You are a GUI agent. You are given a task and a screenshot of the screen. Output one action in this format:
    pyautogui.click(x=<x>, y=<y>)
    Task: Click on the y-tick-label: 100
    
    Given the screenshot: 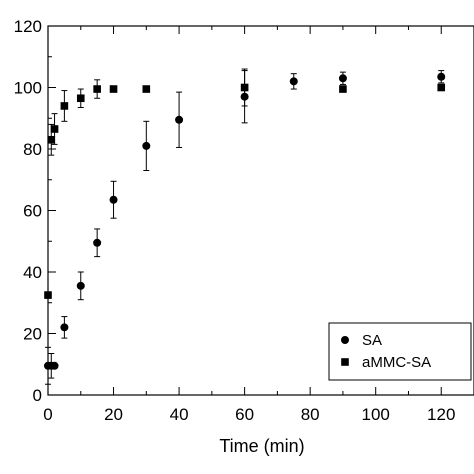 What is the action you would take?
    pyautogui.click(x=28, y=88)
    